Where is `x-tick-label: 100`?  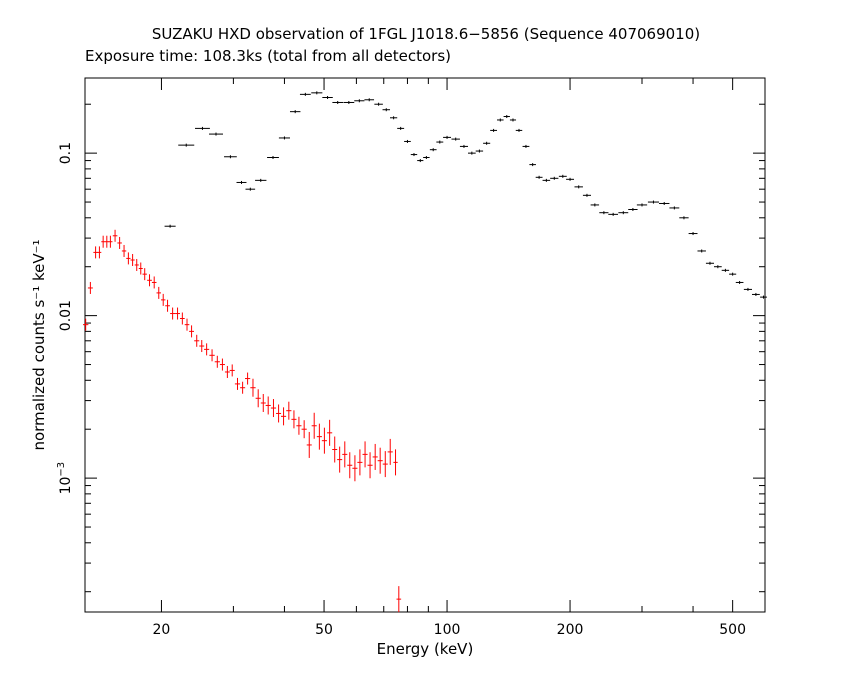 x-tick-label: 100 is located at coordinates (447, 630).